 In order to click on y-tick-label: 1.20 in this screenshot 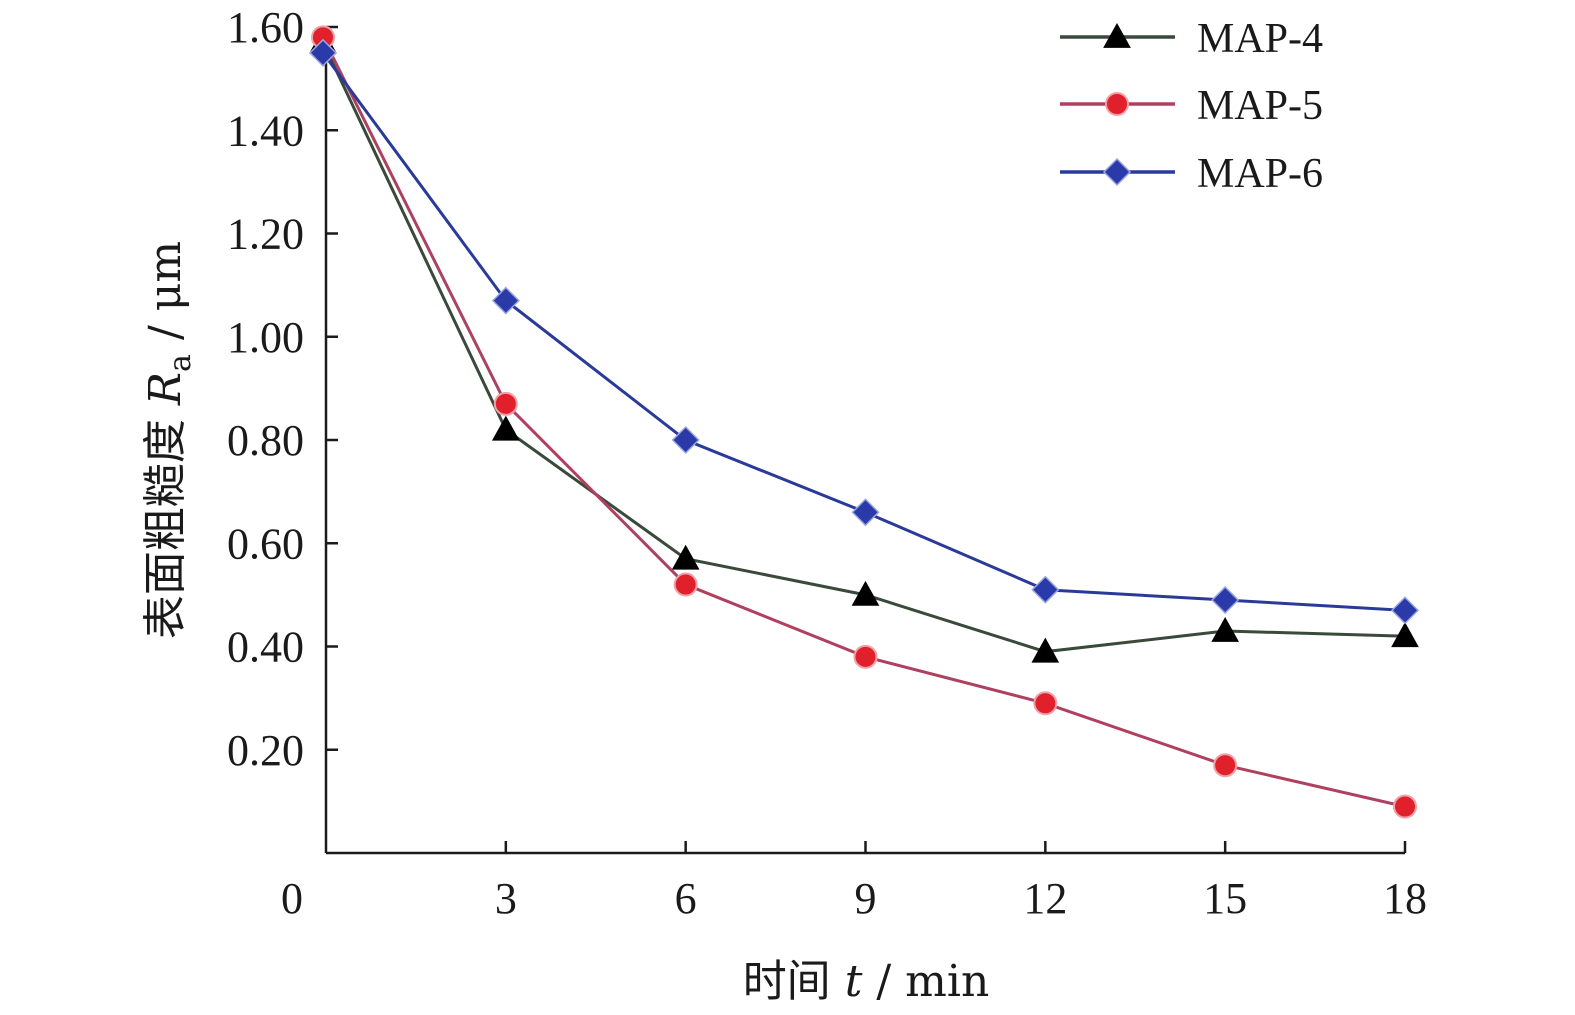, I will do `click(265, 234)`.